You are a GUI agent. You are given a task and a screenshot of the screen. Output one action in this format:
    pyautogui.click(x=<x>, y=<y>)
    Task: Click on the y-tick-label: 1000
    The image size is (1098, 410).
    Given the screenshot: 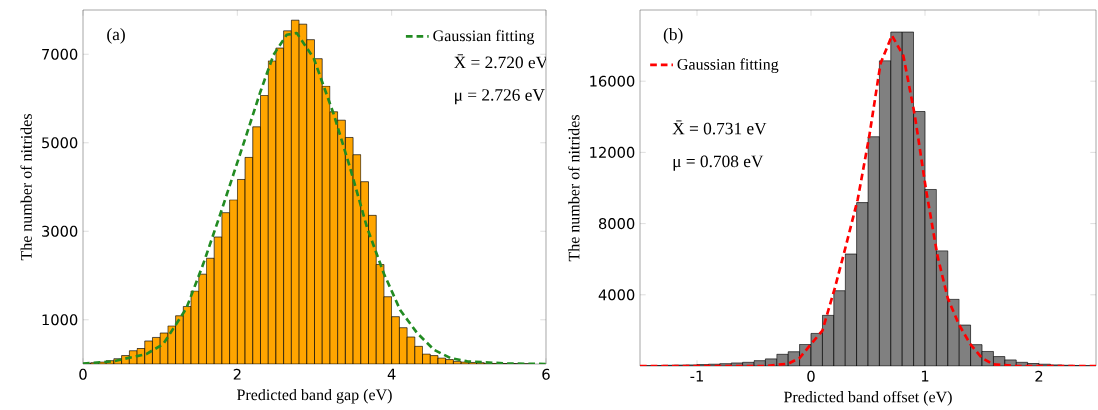 What is the action you would take?
    pyautogui.click(x=60, y=320)
    